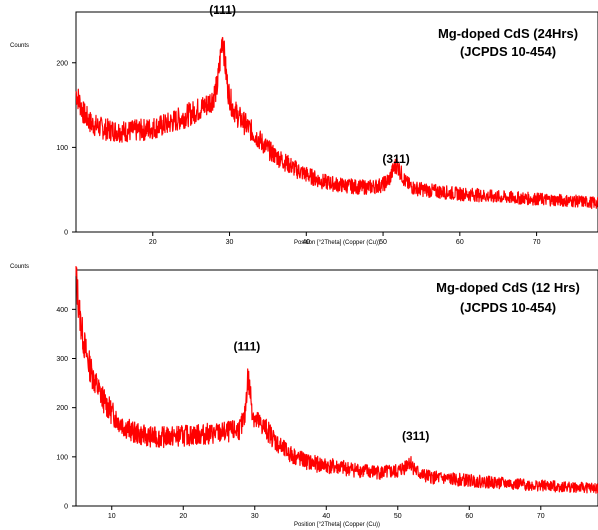 This screenshot has width=598, height=530. Describe the element at coordinates (62, 359) in the screenshot. I see `y-tick-label: 300` at that location.